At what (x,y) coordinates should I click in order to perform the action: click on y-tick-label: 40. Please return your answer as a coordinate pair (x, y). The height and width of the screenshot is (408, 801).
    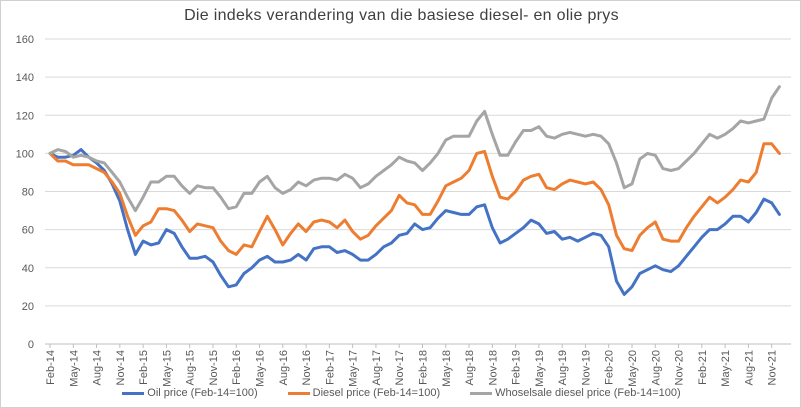
    Looking at the image, I should click on (28, 269).